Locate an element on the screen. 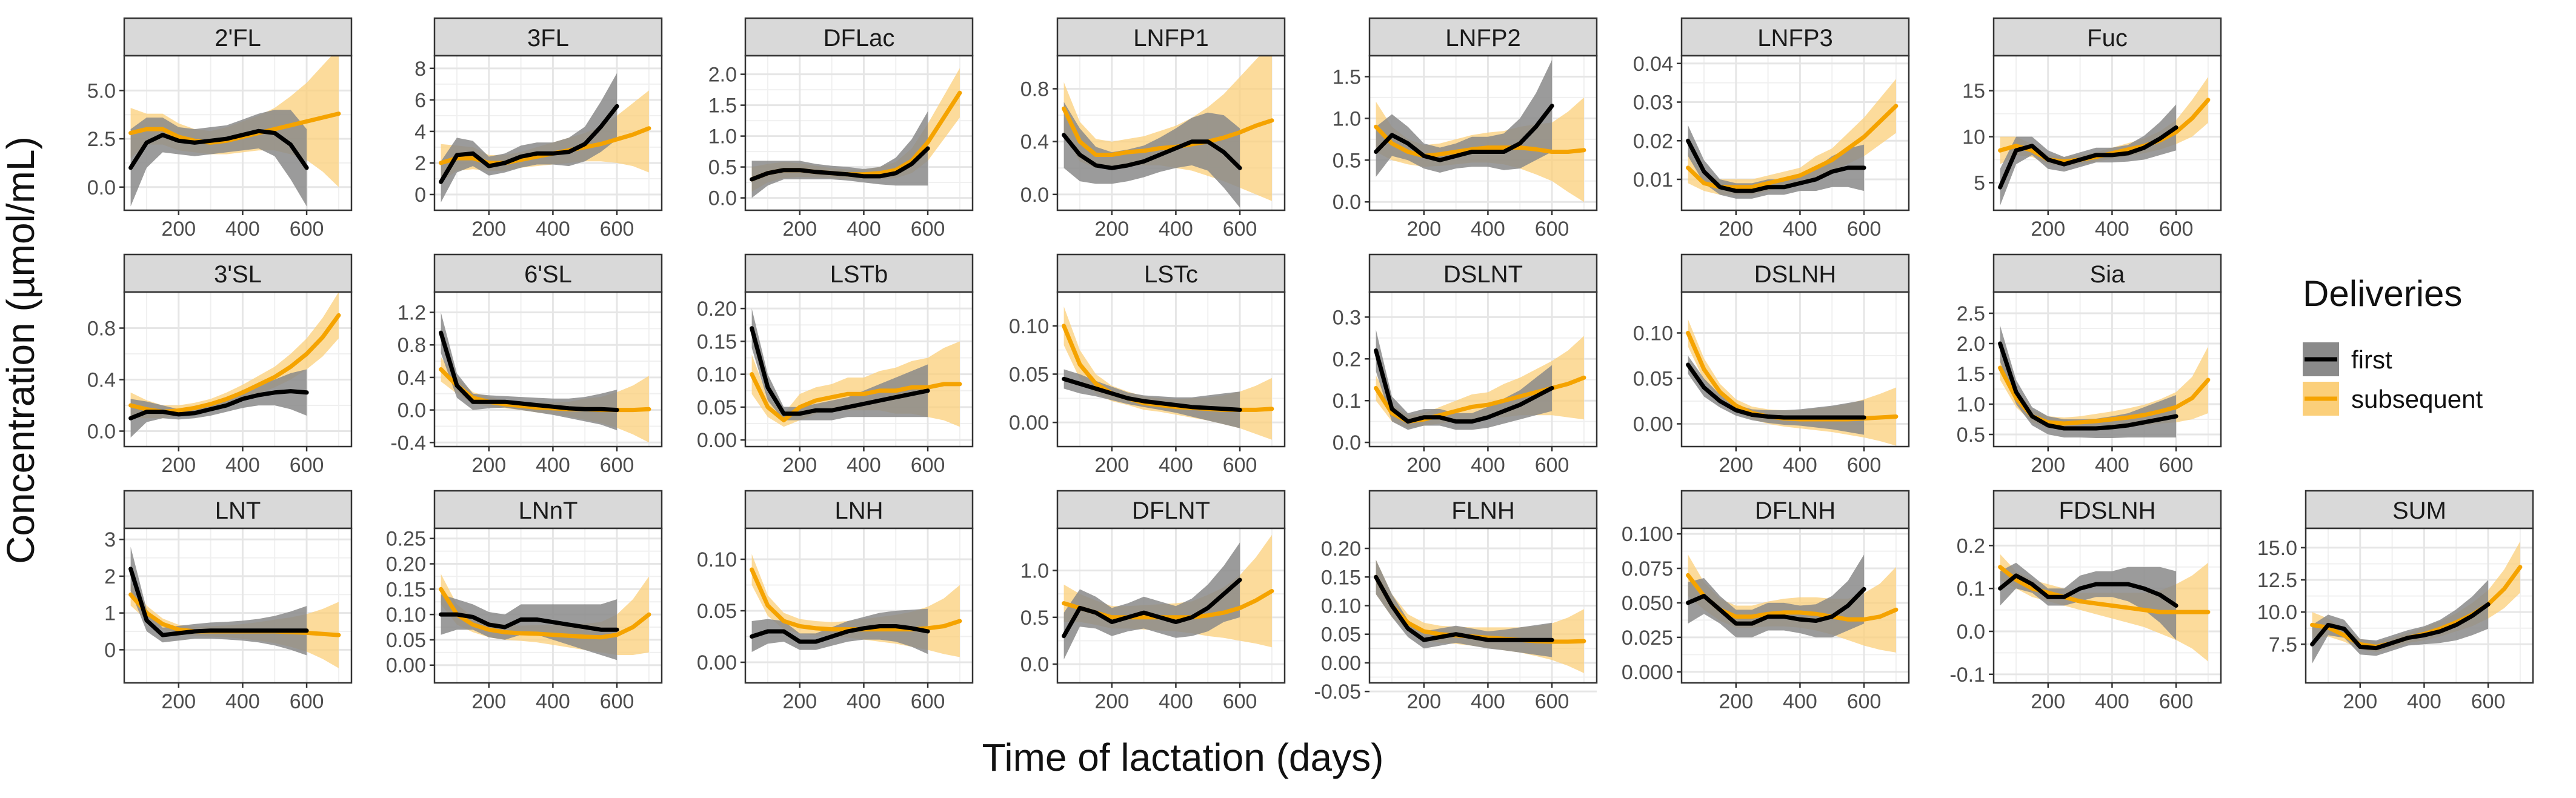 This screenshot has height=798, width=2576. y-tick-label: 0.075 is located at coordinates (1647, 568).